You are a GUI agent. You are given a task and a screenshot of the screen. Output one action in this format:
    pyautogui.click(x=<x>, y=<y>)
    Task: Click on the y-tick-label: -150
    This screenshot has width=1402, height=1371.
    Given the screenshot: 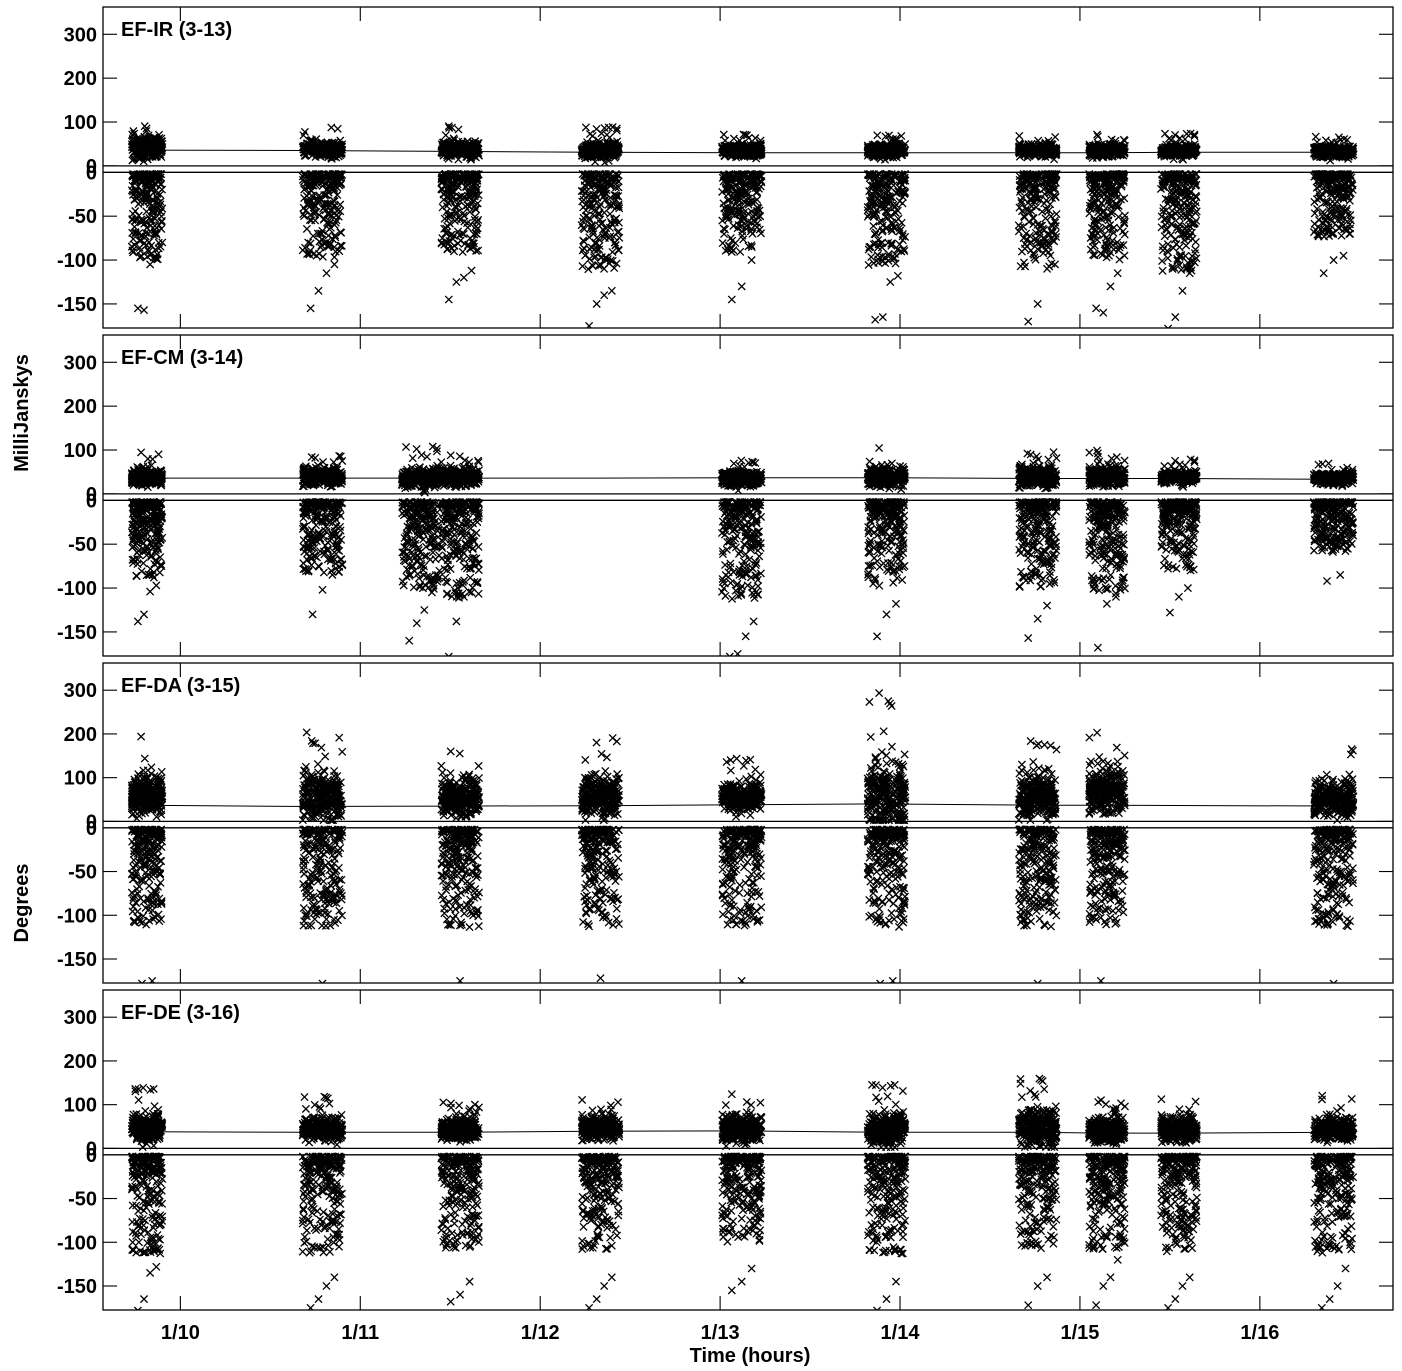 What is the action you would take?
    pyautogui.click(x=77, y=305)
    